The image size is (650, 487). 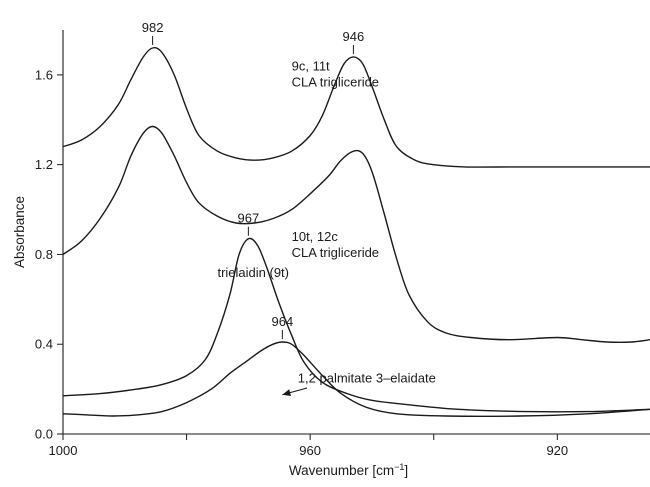 What do you see at coordinates (44, 434) in the screenshot?
I see `y-tick-label: 0.0` at bounding box center [44, 434].